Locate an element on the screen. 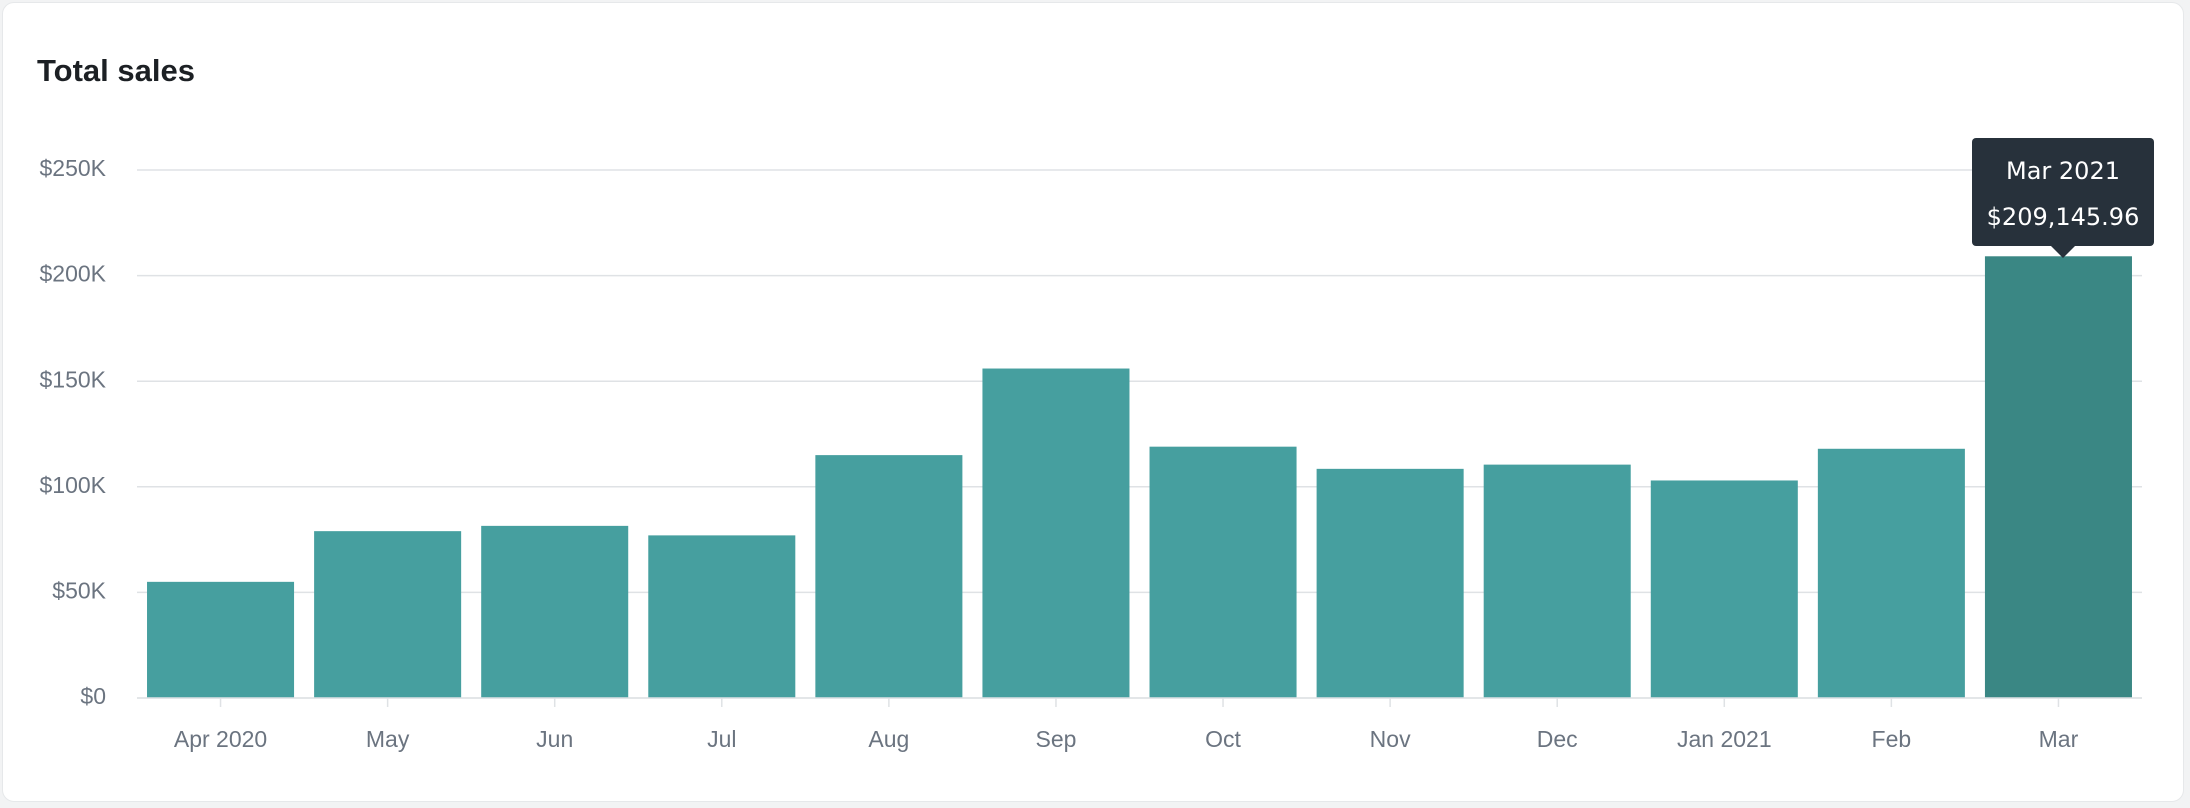  x-tick-label: Jun is located at coordinates (554, 739).